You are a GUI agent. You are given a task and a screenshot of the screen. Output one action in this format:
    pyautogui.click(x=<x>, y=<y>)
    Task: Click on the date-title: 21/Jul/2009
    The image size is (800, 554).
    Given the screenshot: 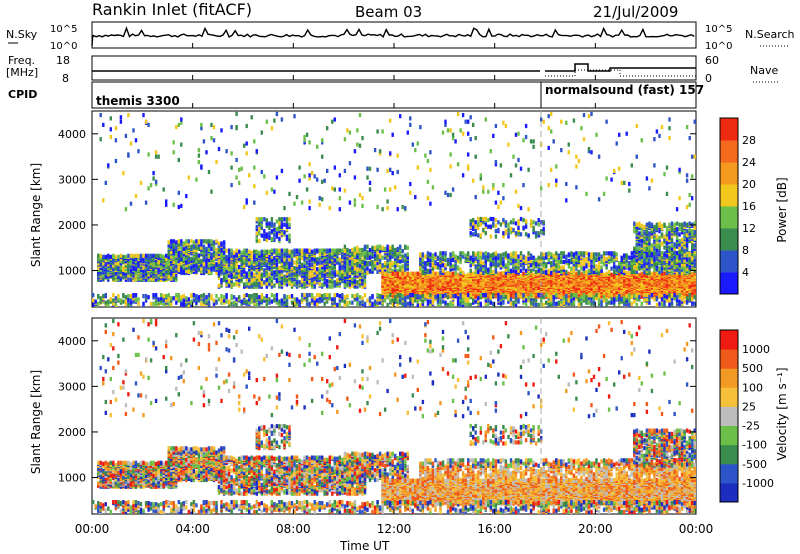 What is the action you would take?
    pyautogui.click(x=635, y=12)
    